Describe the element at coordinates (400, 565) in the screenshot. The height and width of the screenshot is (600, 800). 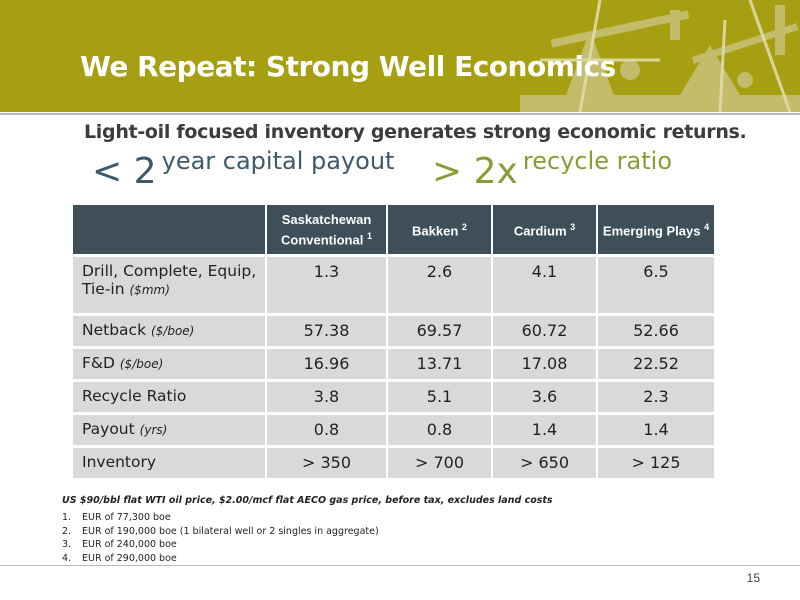
I see `footer-divider` at that location.